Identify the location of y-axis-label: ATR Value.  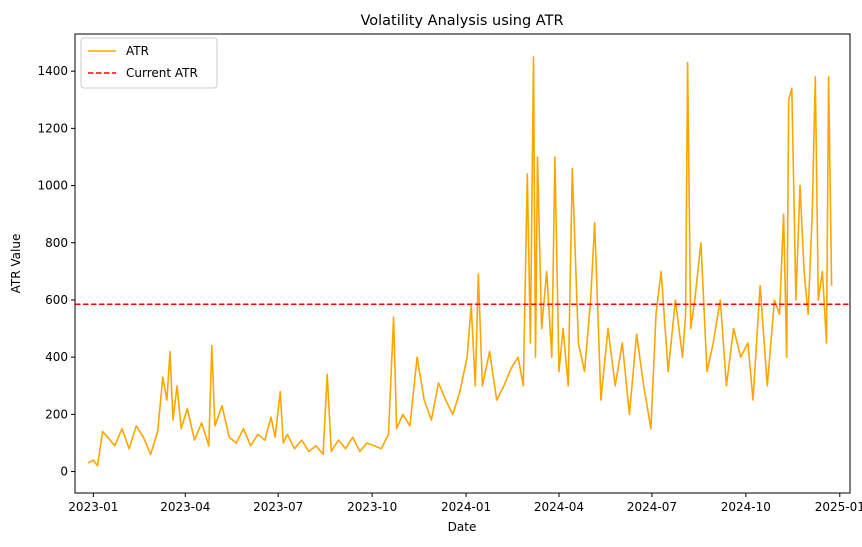
(16, 264).